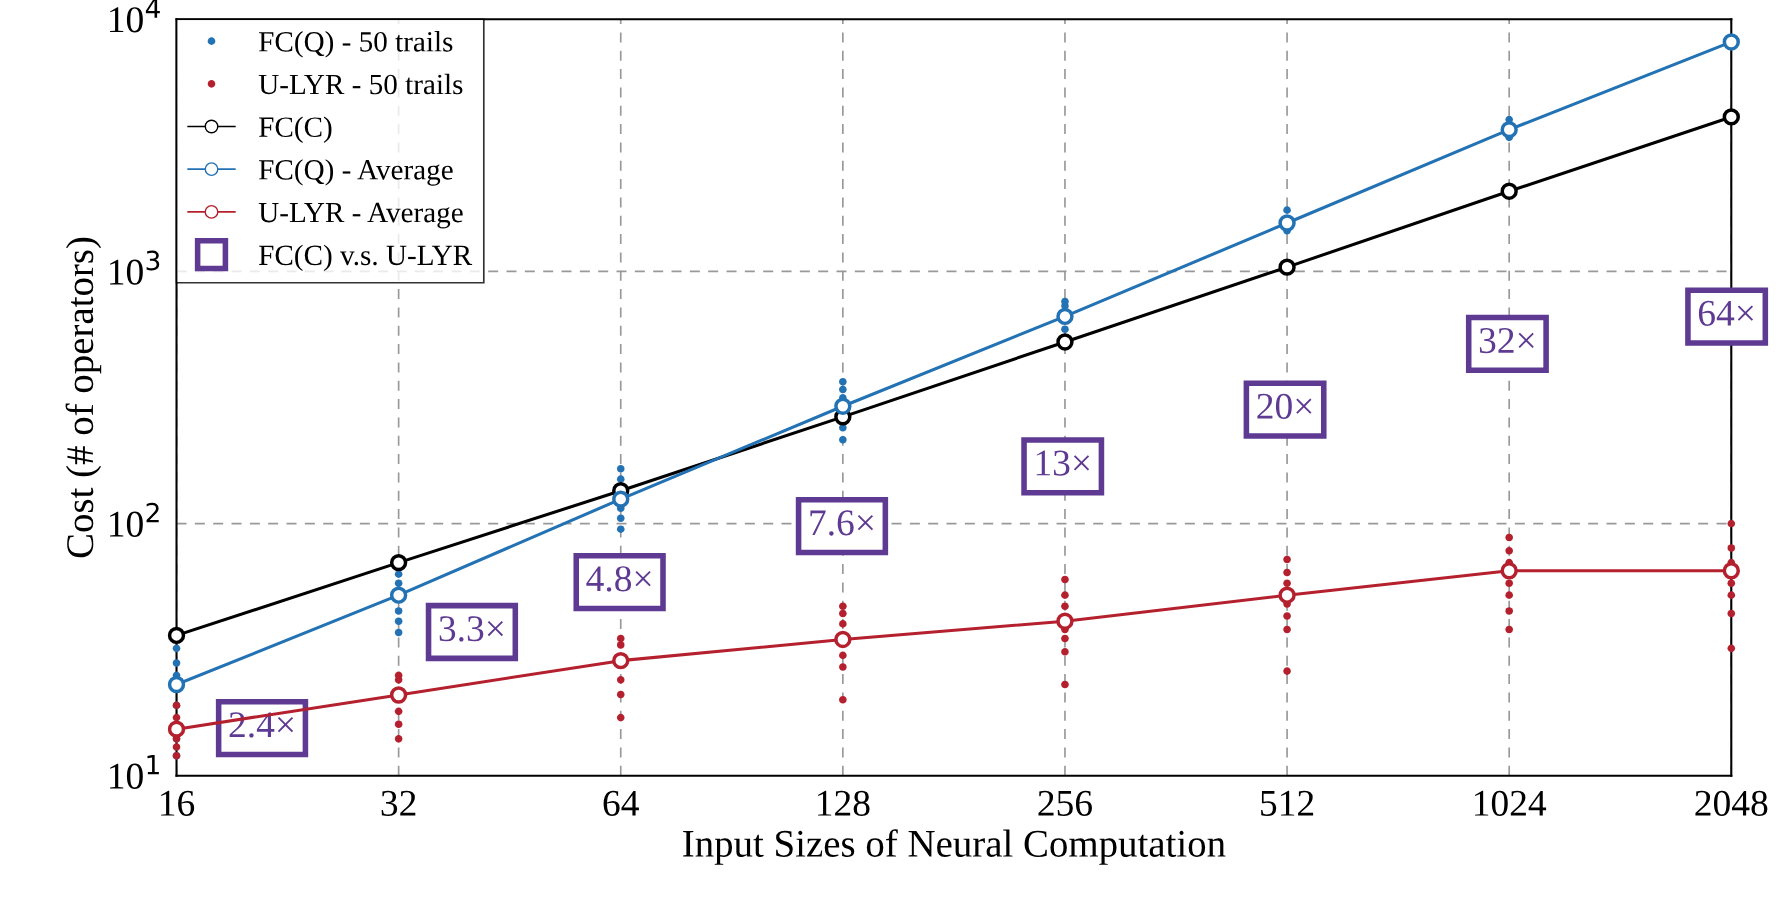 The height and width of the screenshot is (918, 1783). Describe the element at coordinates (1287, 803) in the screenshot. I see `x-tick-label: 512` at that location.